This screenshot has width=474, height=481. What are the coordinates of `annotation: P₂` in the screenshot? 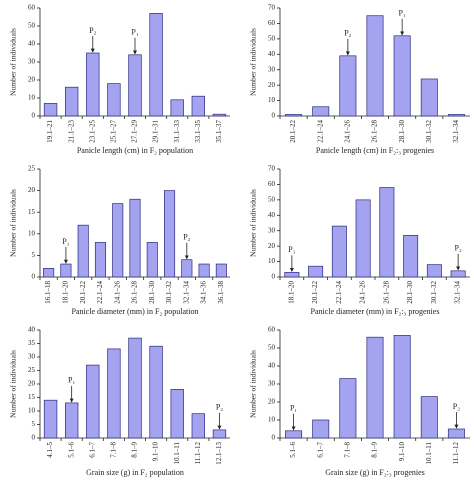 It's located at (219, 407).